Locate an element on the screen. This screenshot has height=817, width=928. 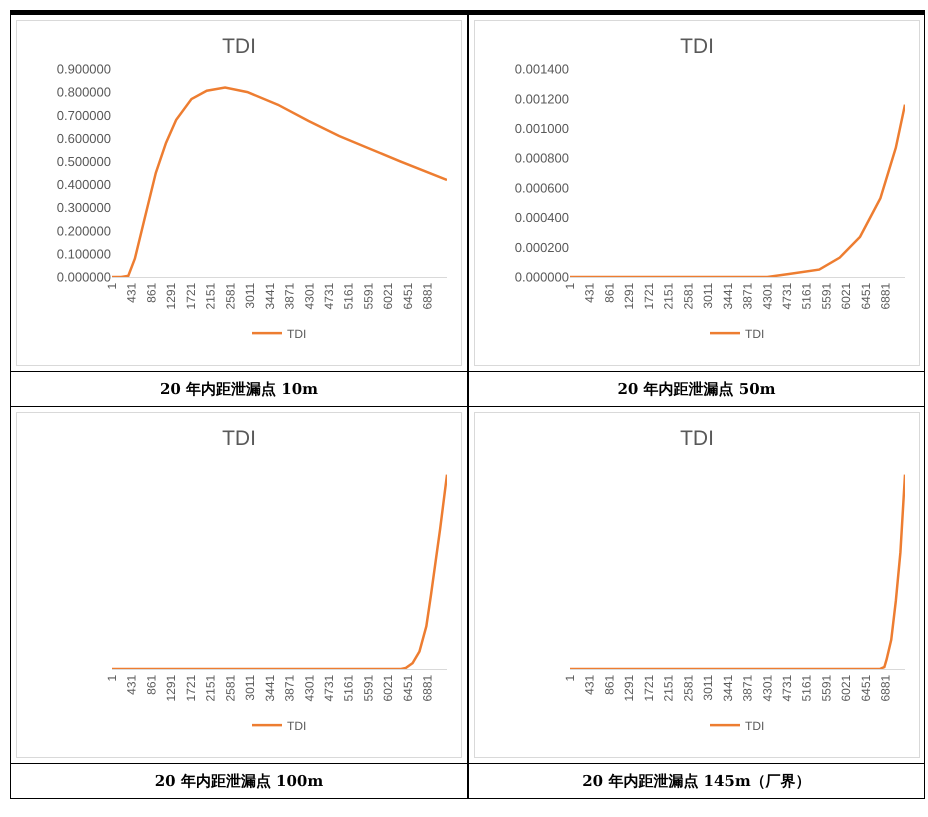
y-tick-label: 0.000800 is located at coordinates (541, 158).